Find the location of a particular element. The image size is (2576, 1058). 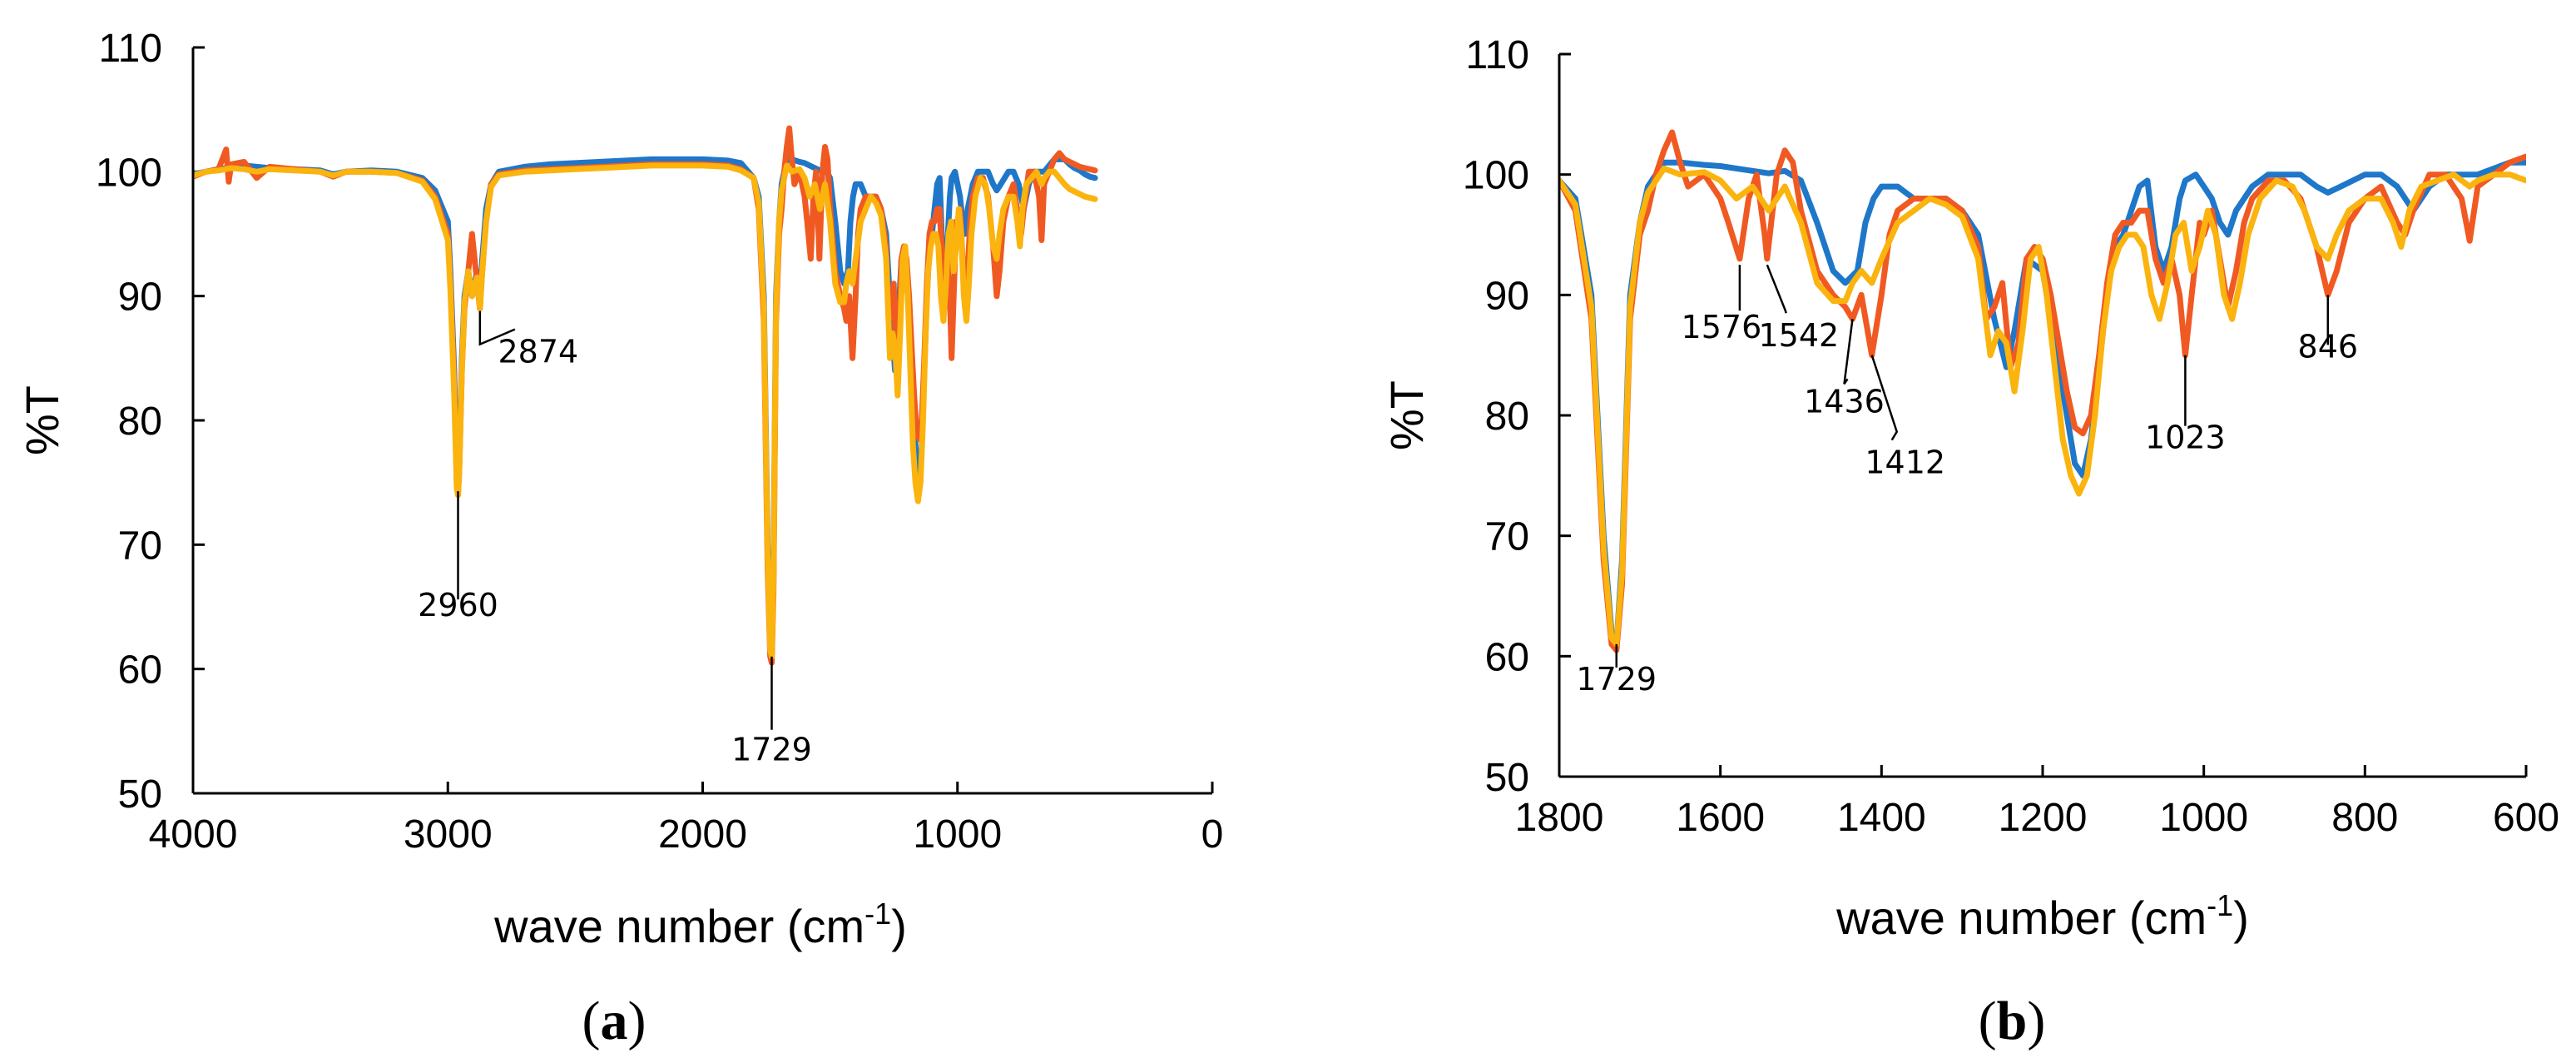

panel-b-label: (b) is located at coordinates (2012, 1021).